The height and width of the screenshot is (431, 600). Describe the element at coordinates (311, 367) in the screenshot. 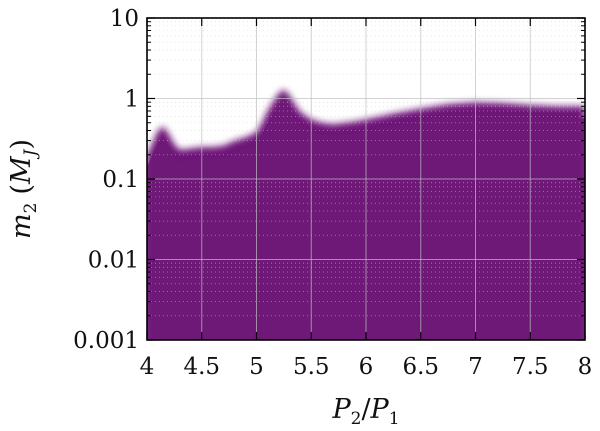

I see `x-tick-label: 5.5` at that location.